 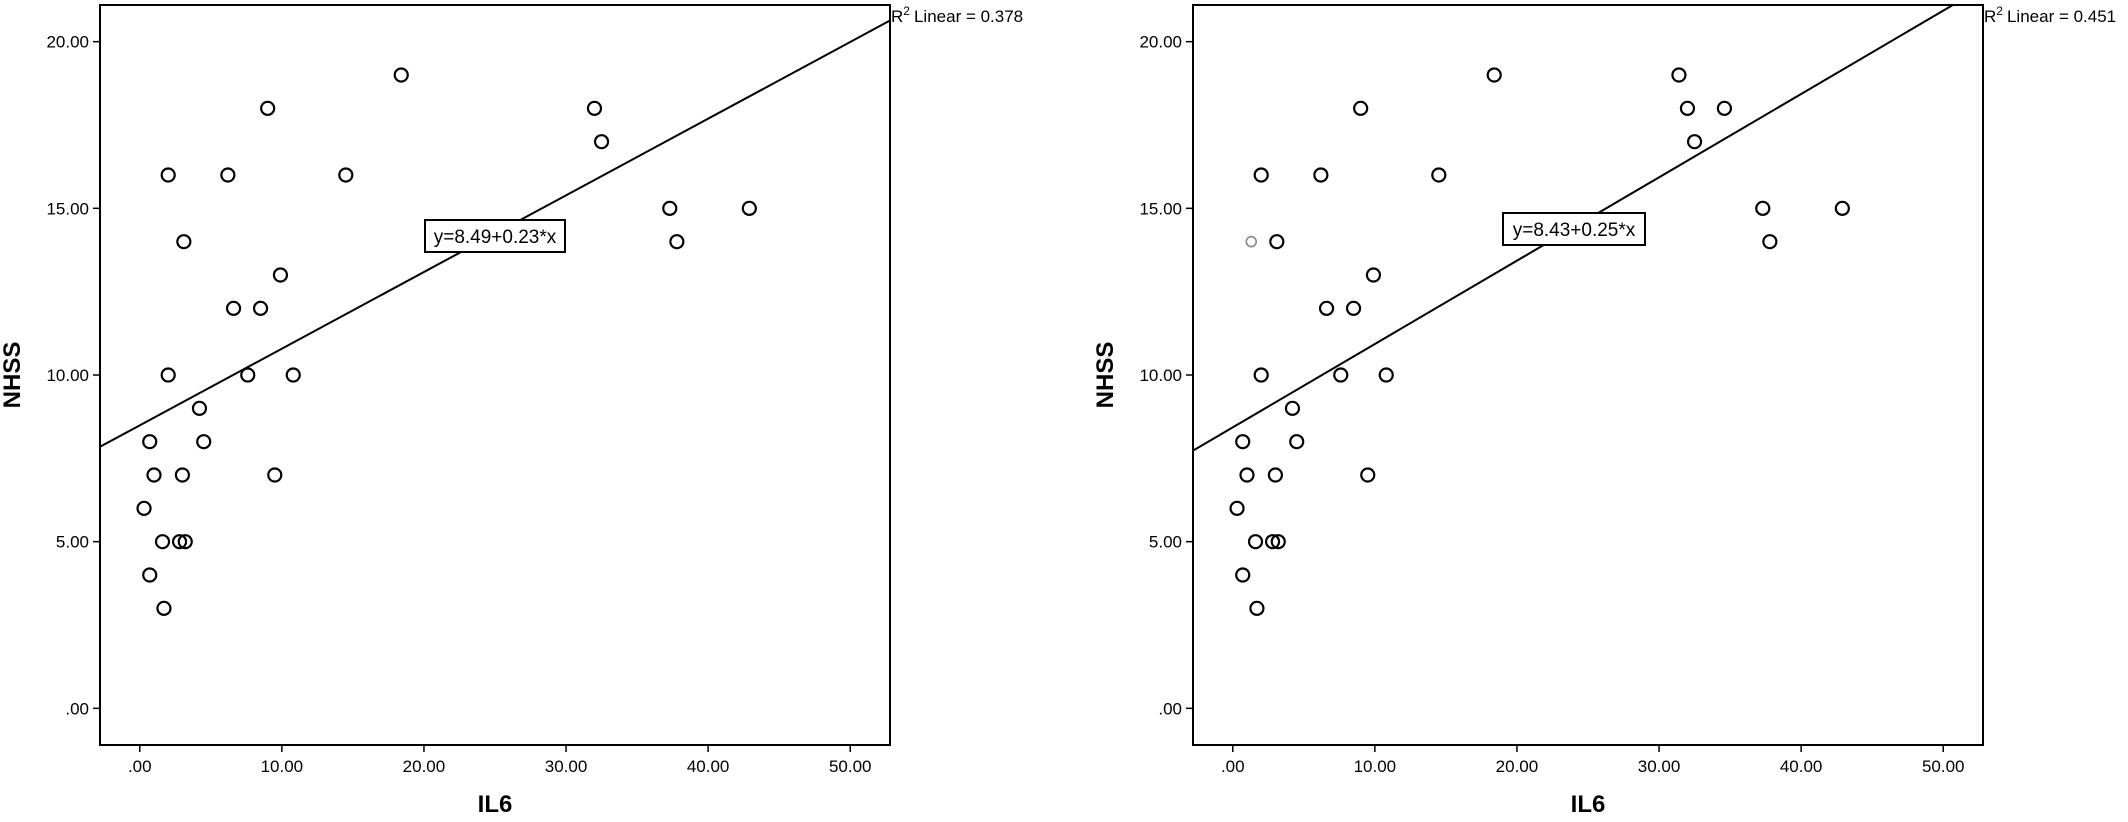 I want to click on equation-label: y=8.43+0.25*x, so click(x=1574, y=230).